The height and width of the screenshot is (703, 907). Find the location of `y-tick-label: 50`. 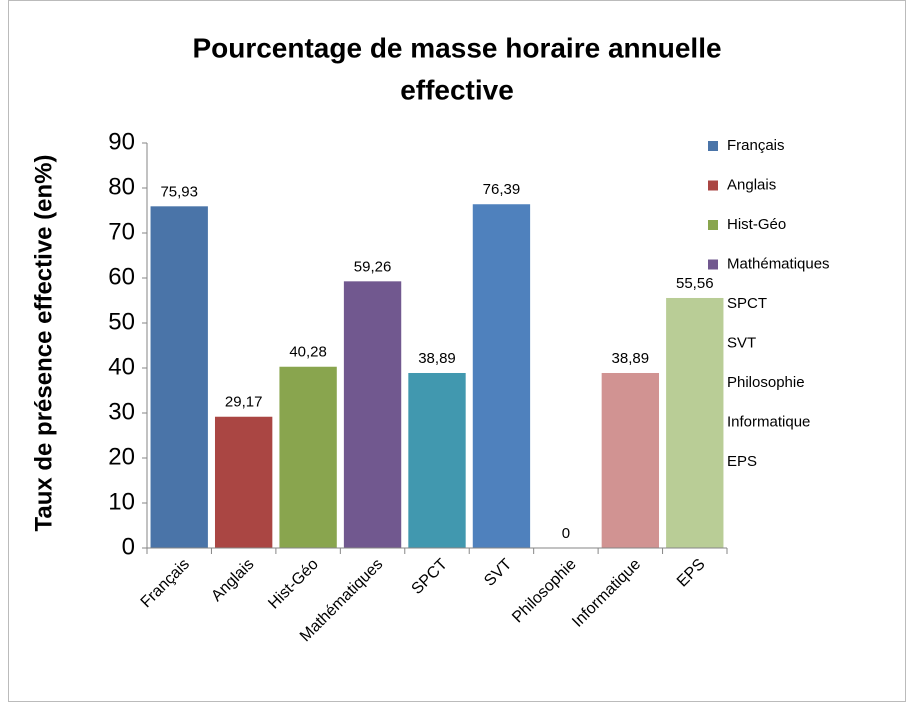

y-tick-label: 50 is located at coordinates (121, 321).